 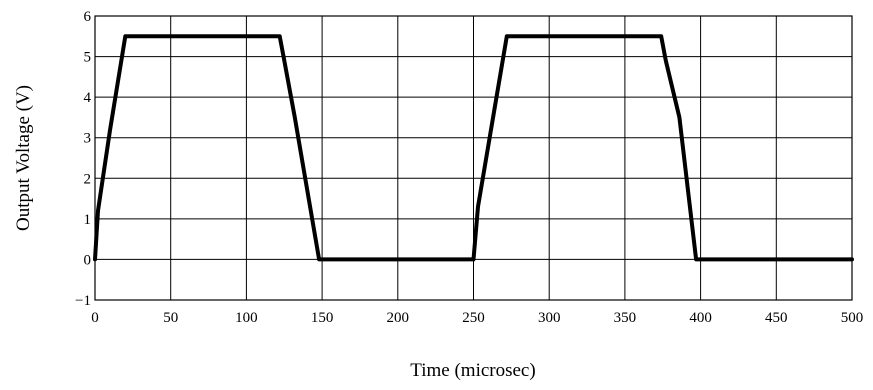 I want to click on y-tick-label: 5, so click(x=88, y=58).